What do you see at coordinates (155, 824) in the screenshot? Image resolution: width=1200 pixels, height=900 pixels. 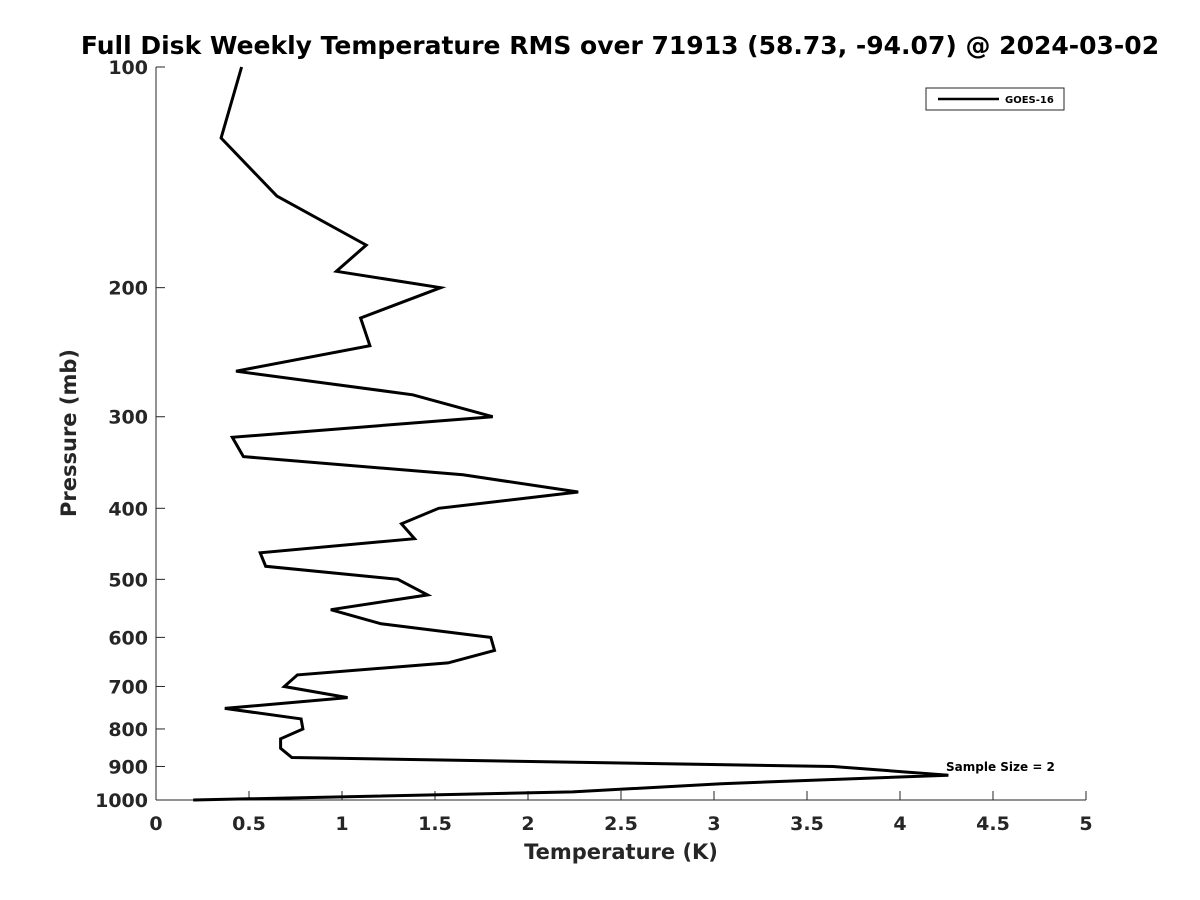 I see `x-tick-label: 0` at bounding box center [155, 824].